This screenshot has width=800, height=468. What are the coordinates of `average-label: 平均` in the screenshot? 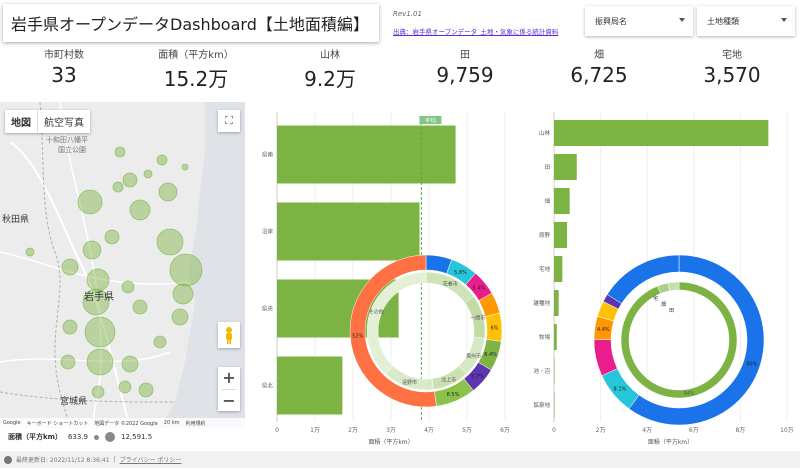 It's located at (431, 121).